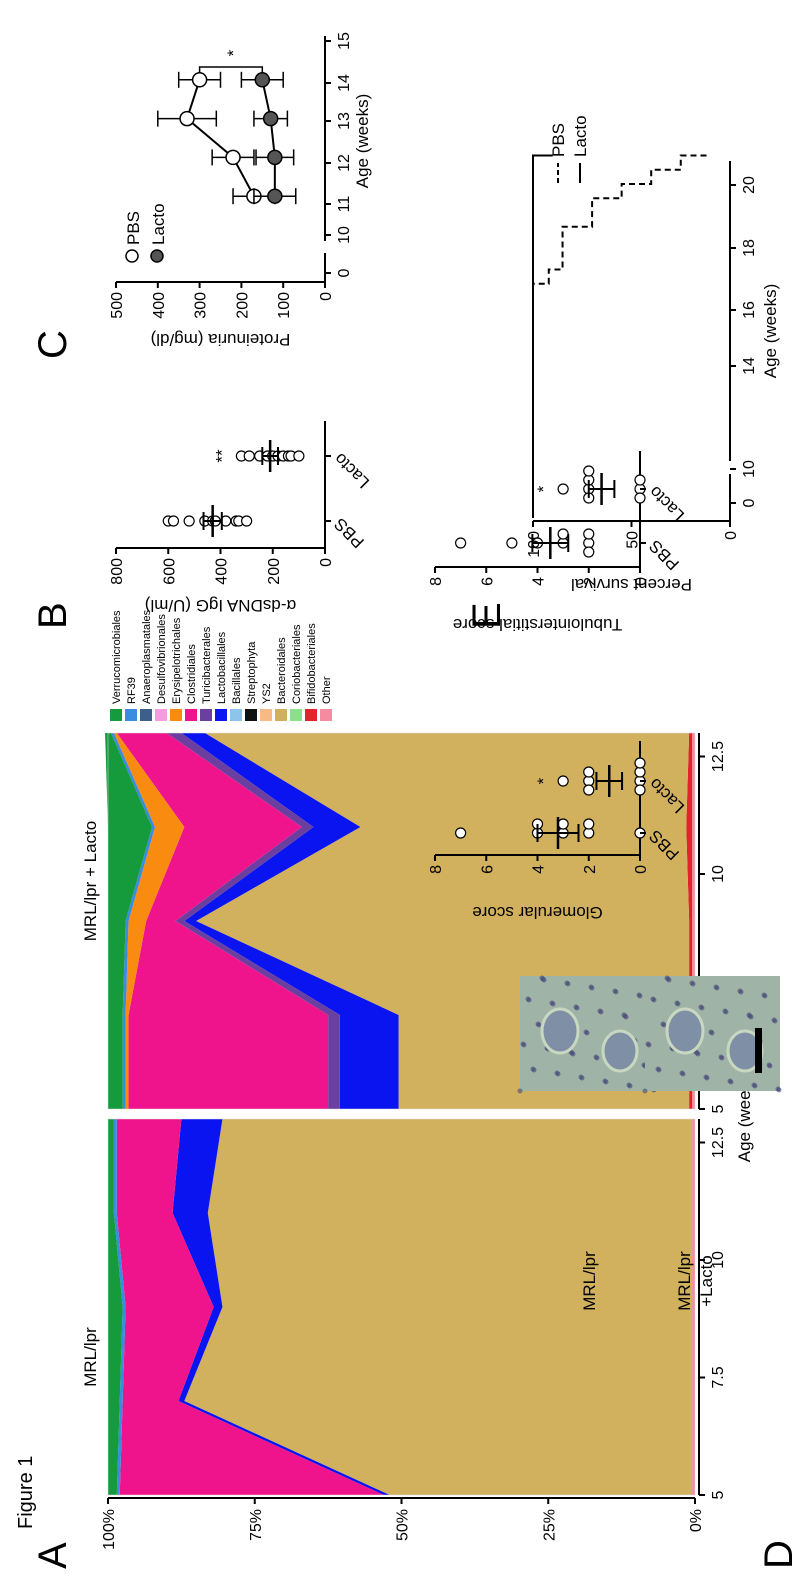 Image resolution: width=809 pixels, height=1581 pixels. Describe the element at coordinates (631, 584) in the screenshot. I see `y-axis-label: Percent survival` at that location.